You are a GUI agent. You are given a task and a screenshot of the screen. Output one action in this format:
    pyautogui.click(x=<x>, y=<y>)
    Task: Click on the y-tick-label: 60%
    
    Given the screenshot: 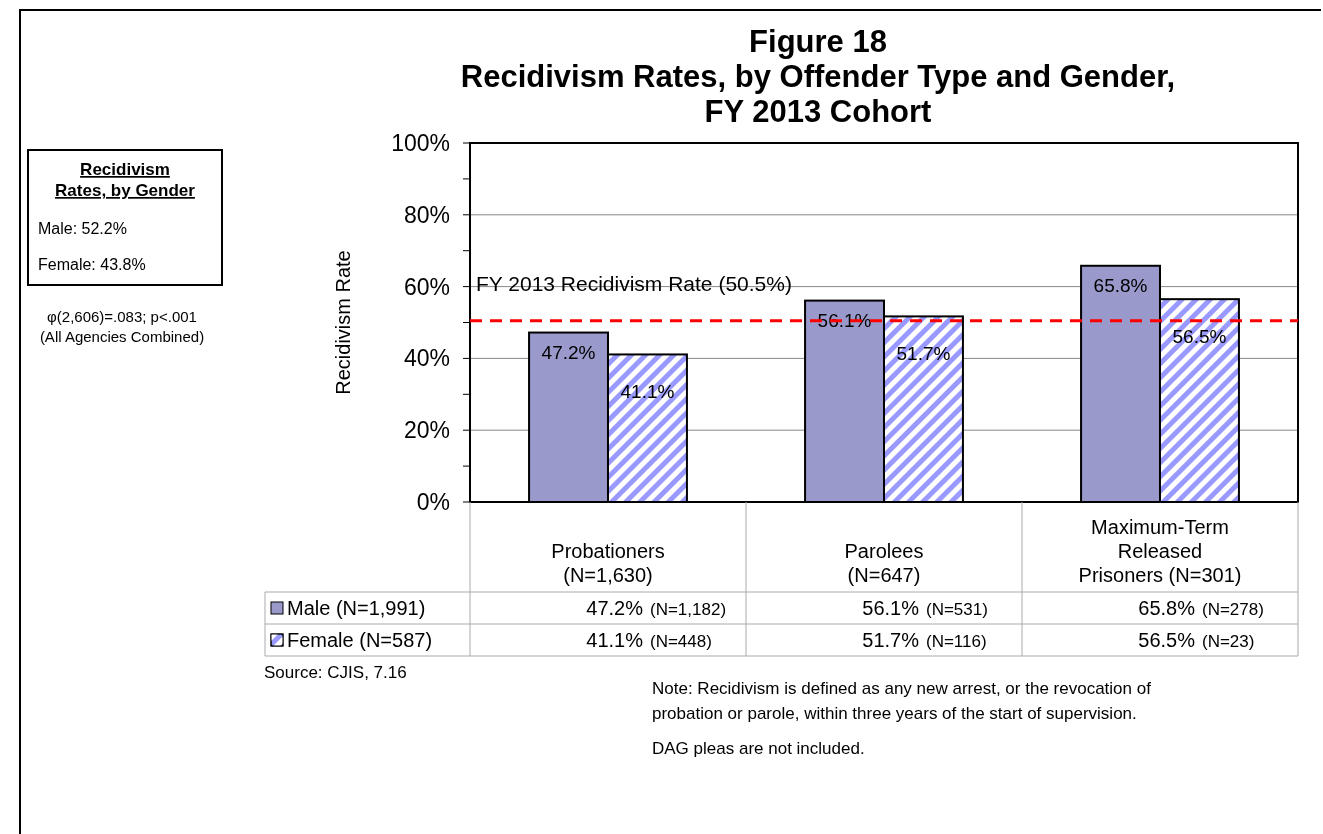 What is the action you would take?
    pyautogui.click(x=426, y=286)
    